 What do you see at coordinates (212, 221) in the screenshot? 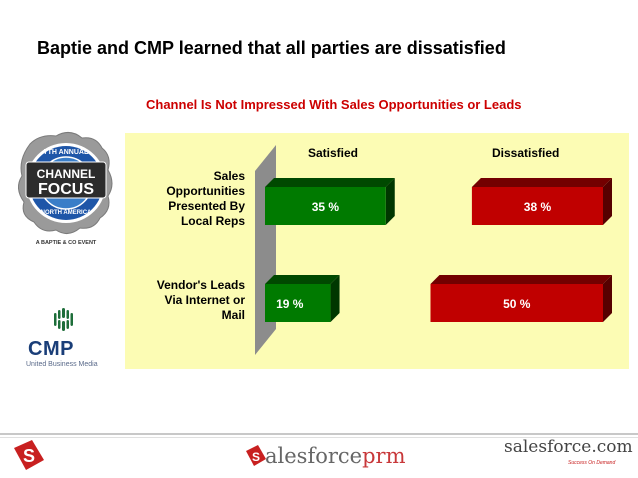
I see `row-label-line: Local Reps` at bounding box center [212, 221].